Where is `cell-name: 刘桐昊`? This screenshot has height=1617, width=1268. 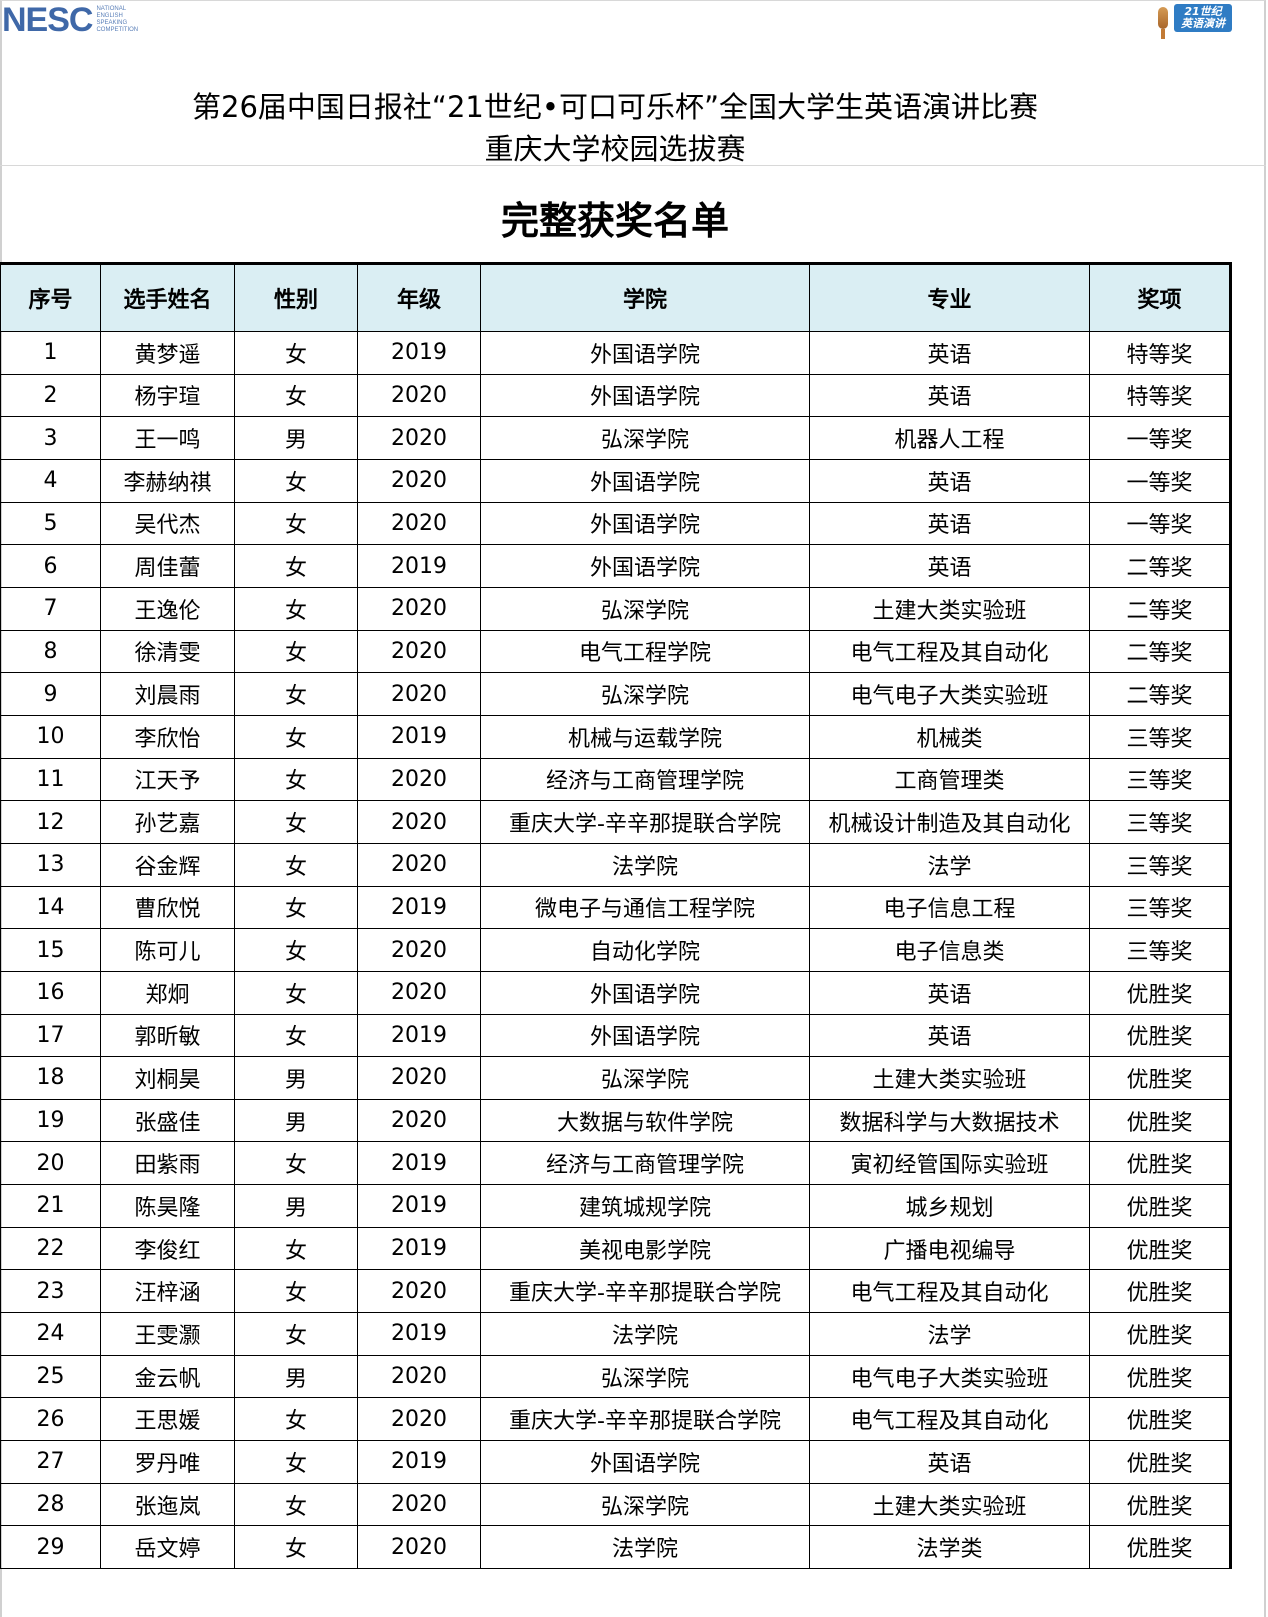 cell-name: 刘桐昊 is located at coordinates (167, 1078).